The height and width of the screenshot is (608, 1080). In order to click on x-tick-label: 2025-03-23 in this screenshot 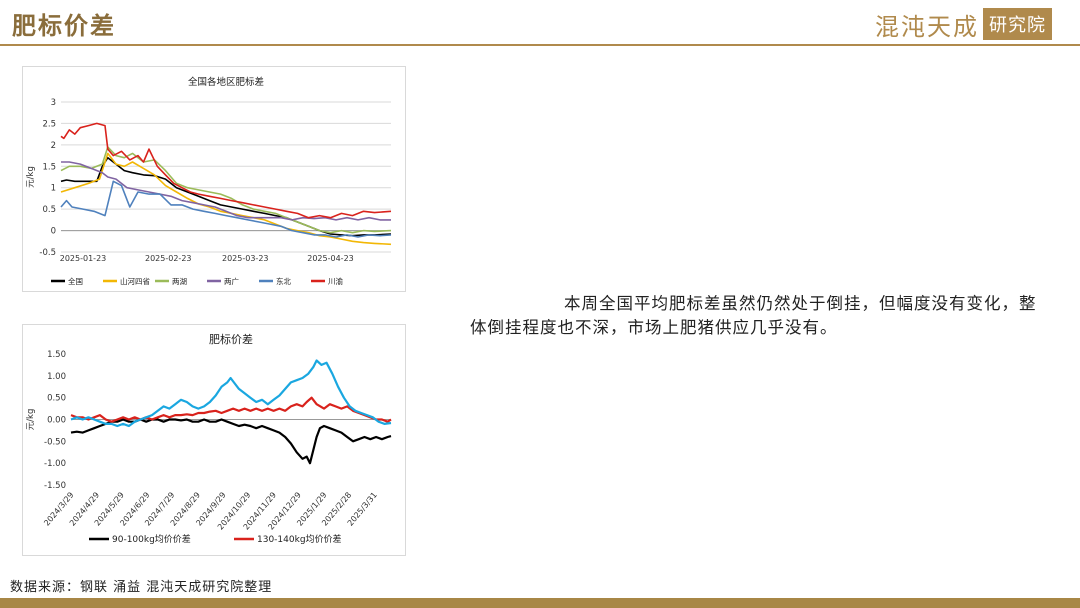, I will do `click(245, 258)`.